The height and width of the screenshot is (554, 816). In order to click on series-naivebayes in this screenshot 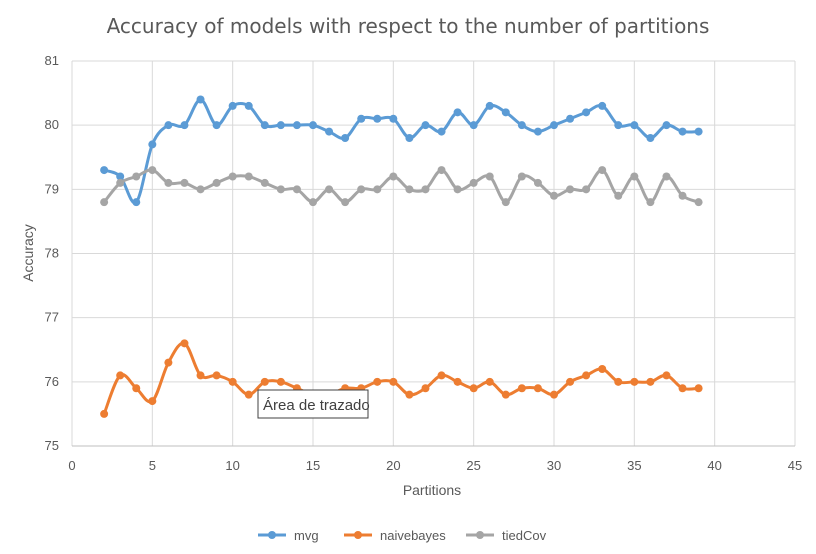, I will do `click(401, 378)`.